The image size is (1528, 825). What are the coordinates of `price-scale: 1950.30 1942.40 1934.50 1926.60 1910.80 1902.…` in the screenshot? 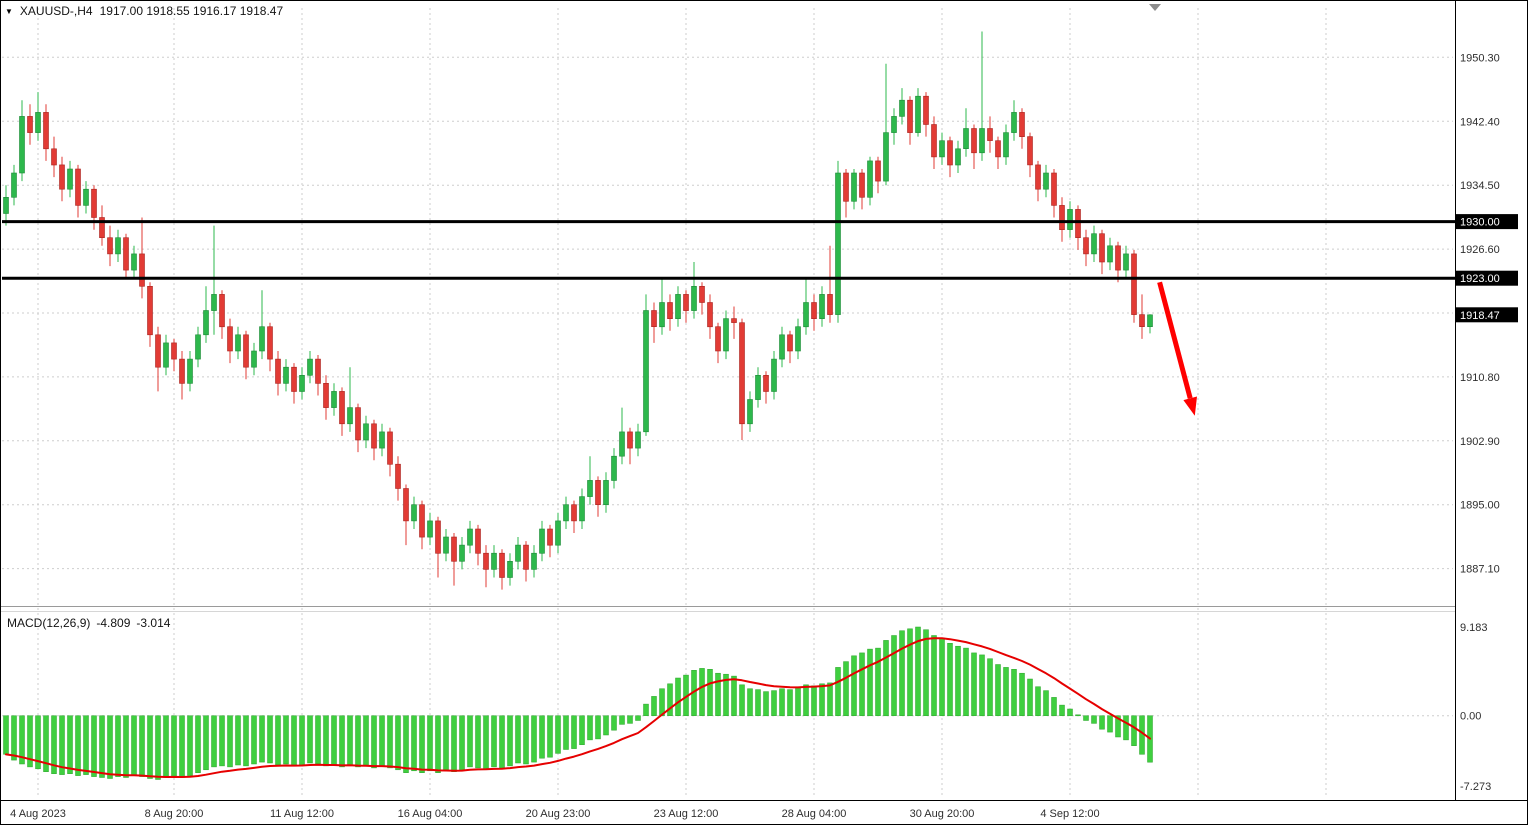 It's located at (1487, 422).